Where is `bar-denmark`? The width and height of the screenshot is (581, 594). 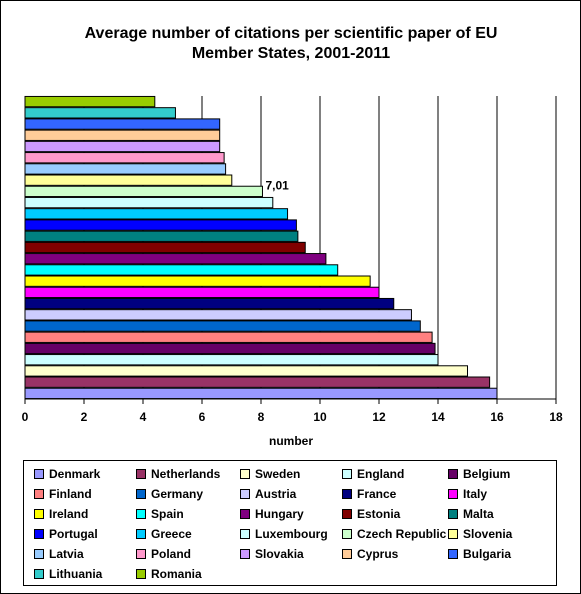
bar-denmark is located at coordinates (261, 393).